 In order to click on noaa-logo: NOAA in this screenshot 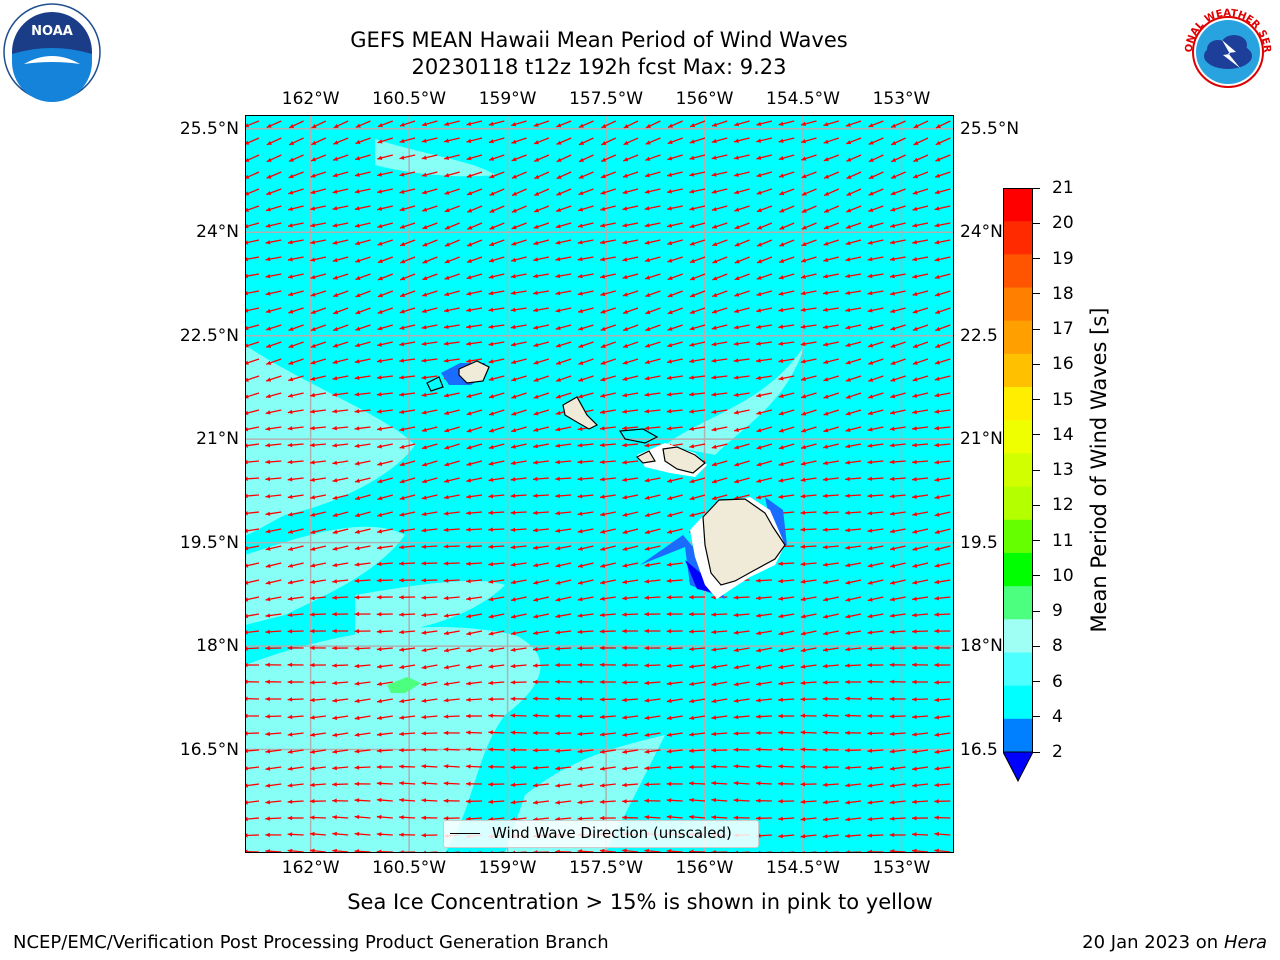, I will do `click(52, 52)`.